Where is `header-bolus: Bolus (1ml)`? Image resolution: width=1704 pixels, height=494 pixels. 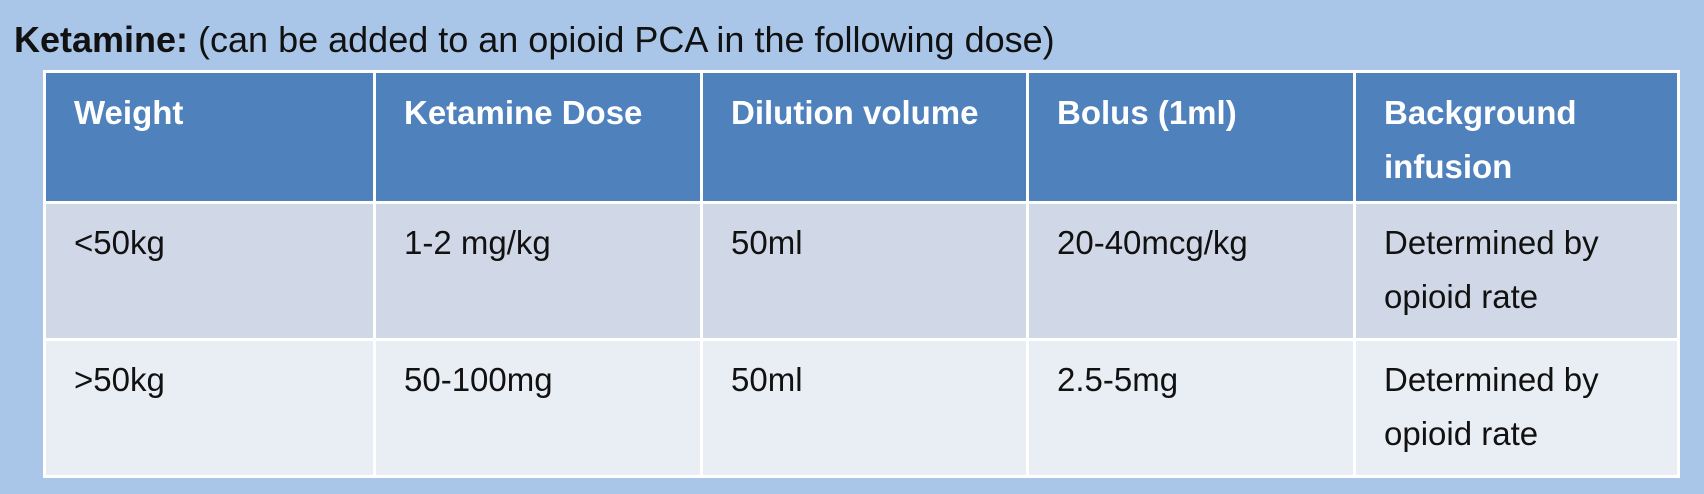
header-bolus: Bolus (1ml) is located at coordinates (1191, 137).